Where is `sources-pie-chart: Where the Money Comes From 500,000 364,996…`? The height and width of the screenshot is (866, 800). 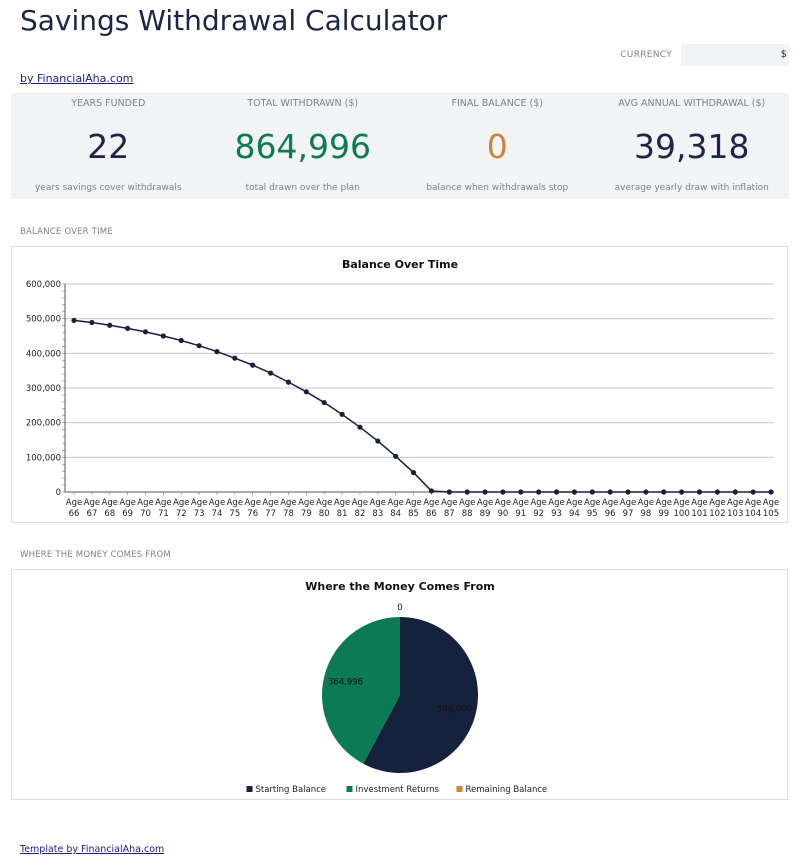 sources-pie-chart: Where the Money Comes From 500,000 364,996… is located at coordinates (397, 687).